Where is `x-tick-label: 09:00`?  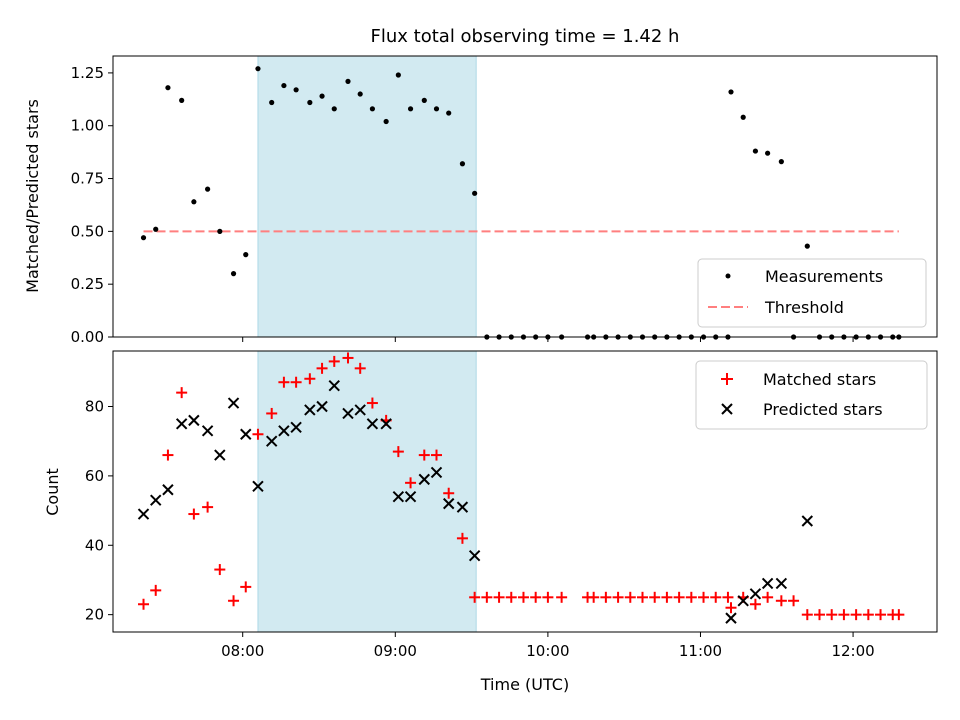 x-tick-label: 09:00 is located at coordinates (395, 651).